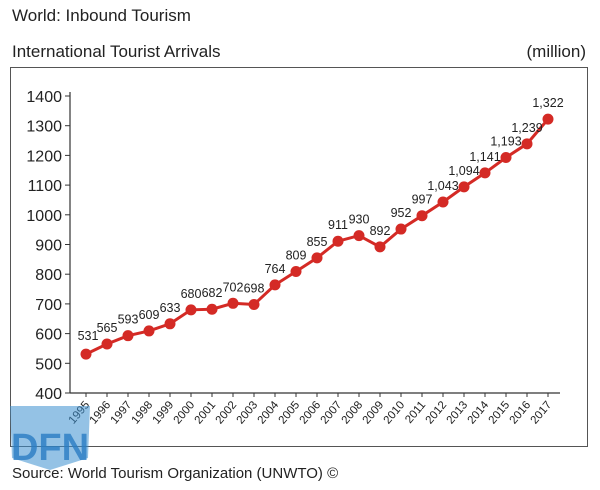 This screenshot has width=600, height=490. I want to click on chart-subtitle: International Tourist Arrivals, so click(116, 51).